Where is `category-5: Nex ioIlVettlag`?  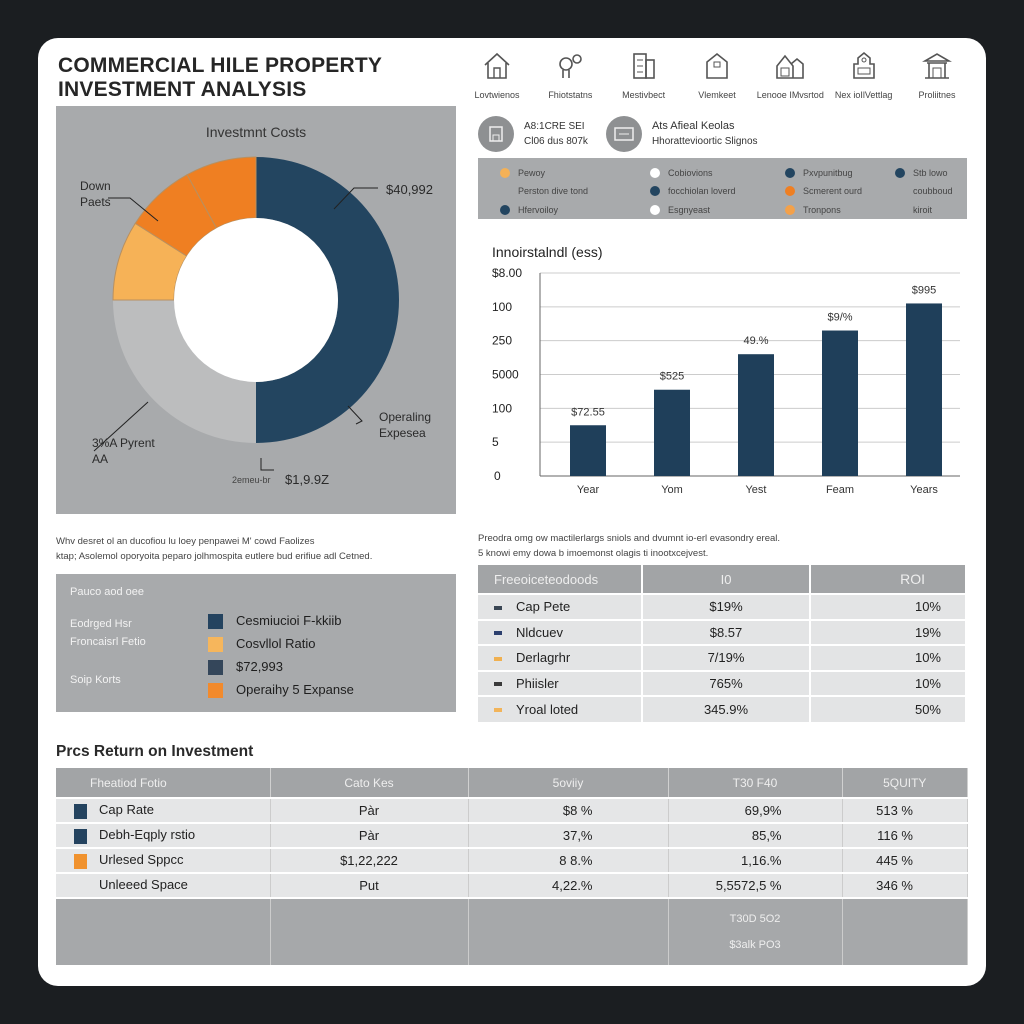
category-5: Nex ioIlVettlag is located at coordinates (864, 75).